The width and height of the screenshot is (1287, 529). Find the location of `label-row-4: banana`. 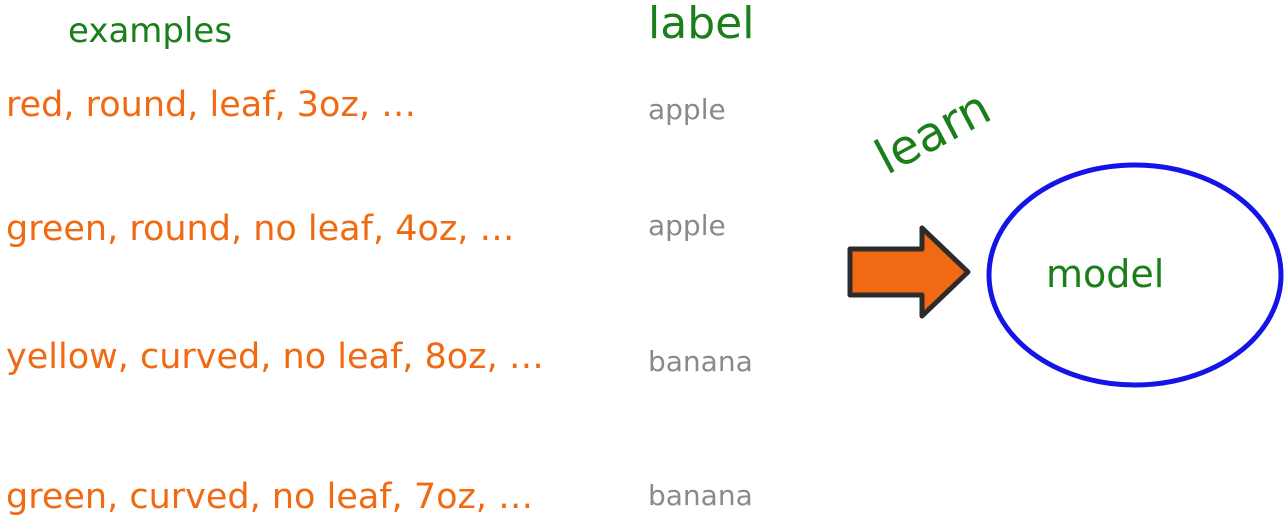

label-row-4: banana is located at coordinates (700, 495).